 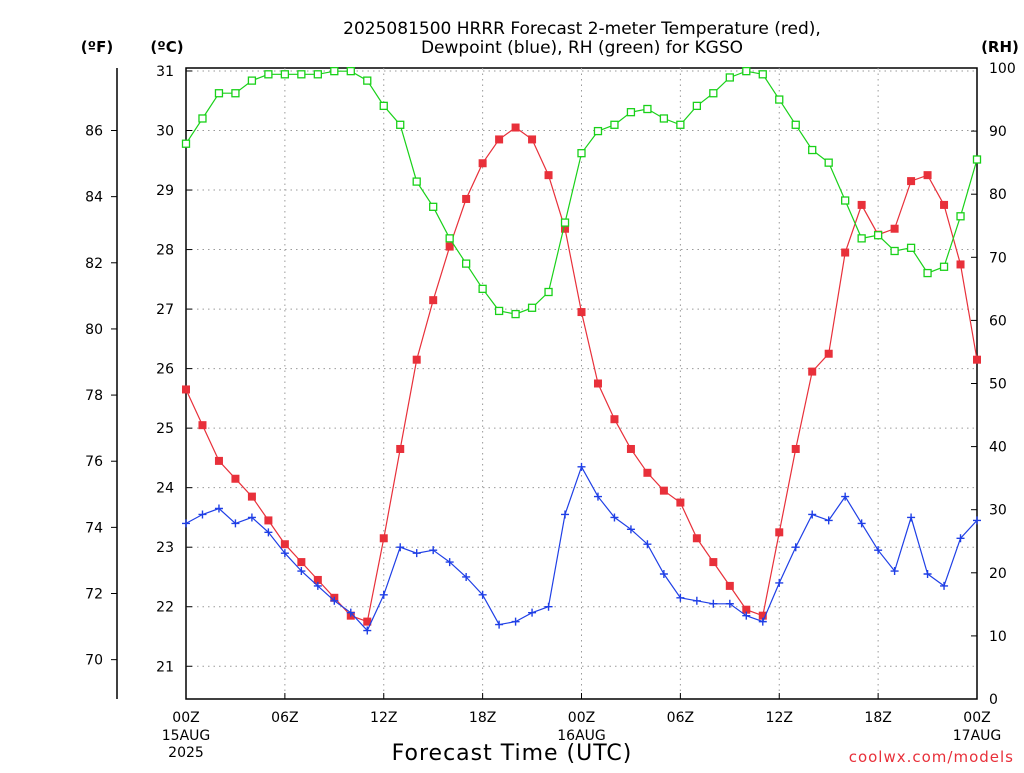 I want to click on fahrenheit-unit-label: (ºF), so click(x=97, y=47).